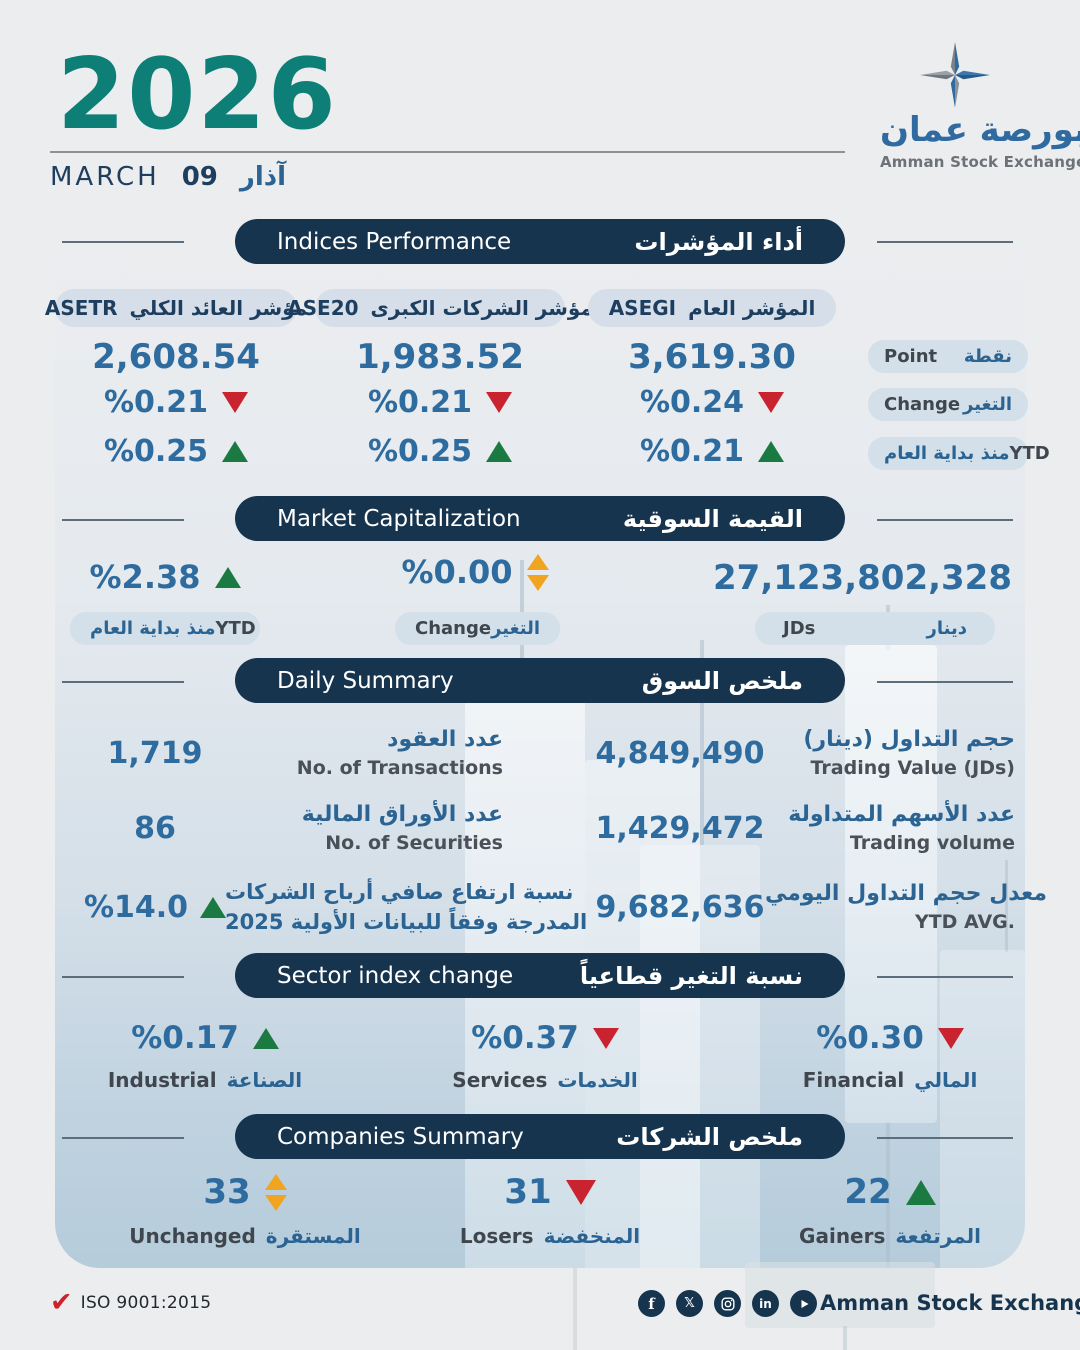 Image resolution: width=1080 pixels, height=1350 pixels. Describe the element at coordinates (475, 572) in the screenshot. I see `market-cap-change: %0.00` at that location.